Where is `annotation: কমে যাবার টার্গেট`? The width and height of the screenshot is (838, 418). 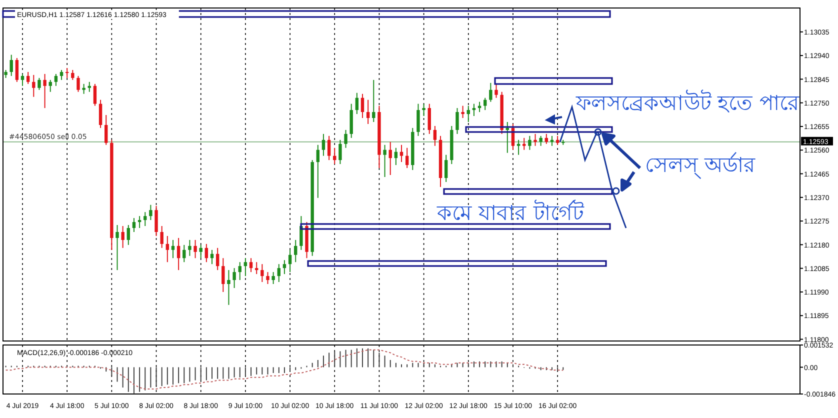
annotation: কমে যাবার টার্গেট is located at coordinates (510, 212).